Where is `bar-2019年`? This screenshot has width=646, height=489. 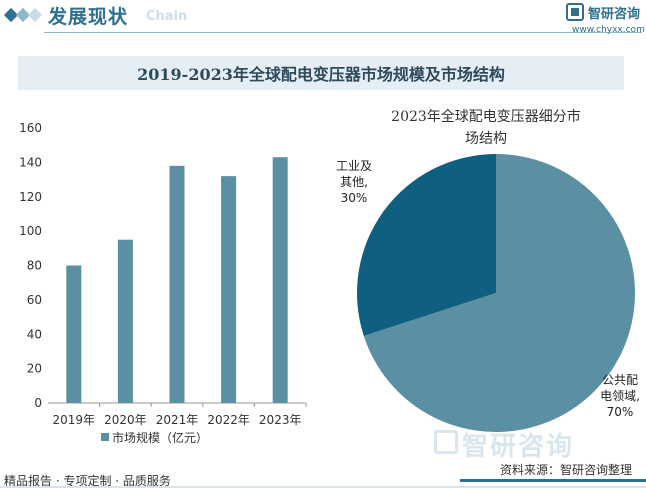
bar-2019年 is located at coordinates (74, 334).